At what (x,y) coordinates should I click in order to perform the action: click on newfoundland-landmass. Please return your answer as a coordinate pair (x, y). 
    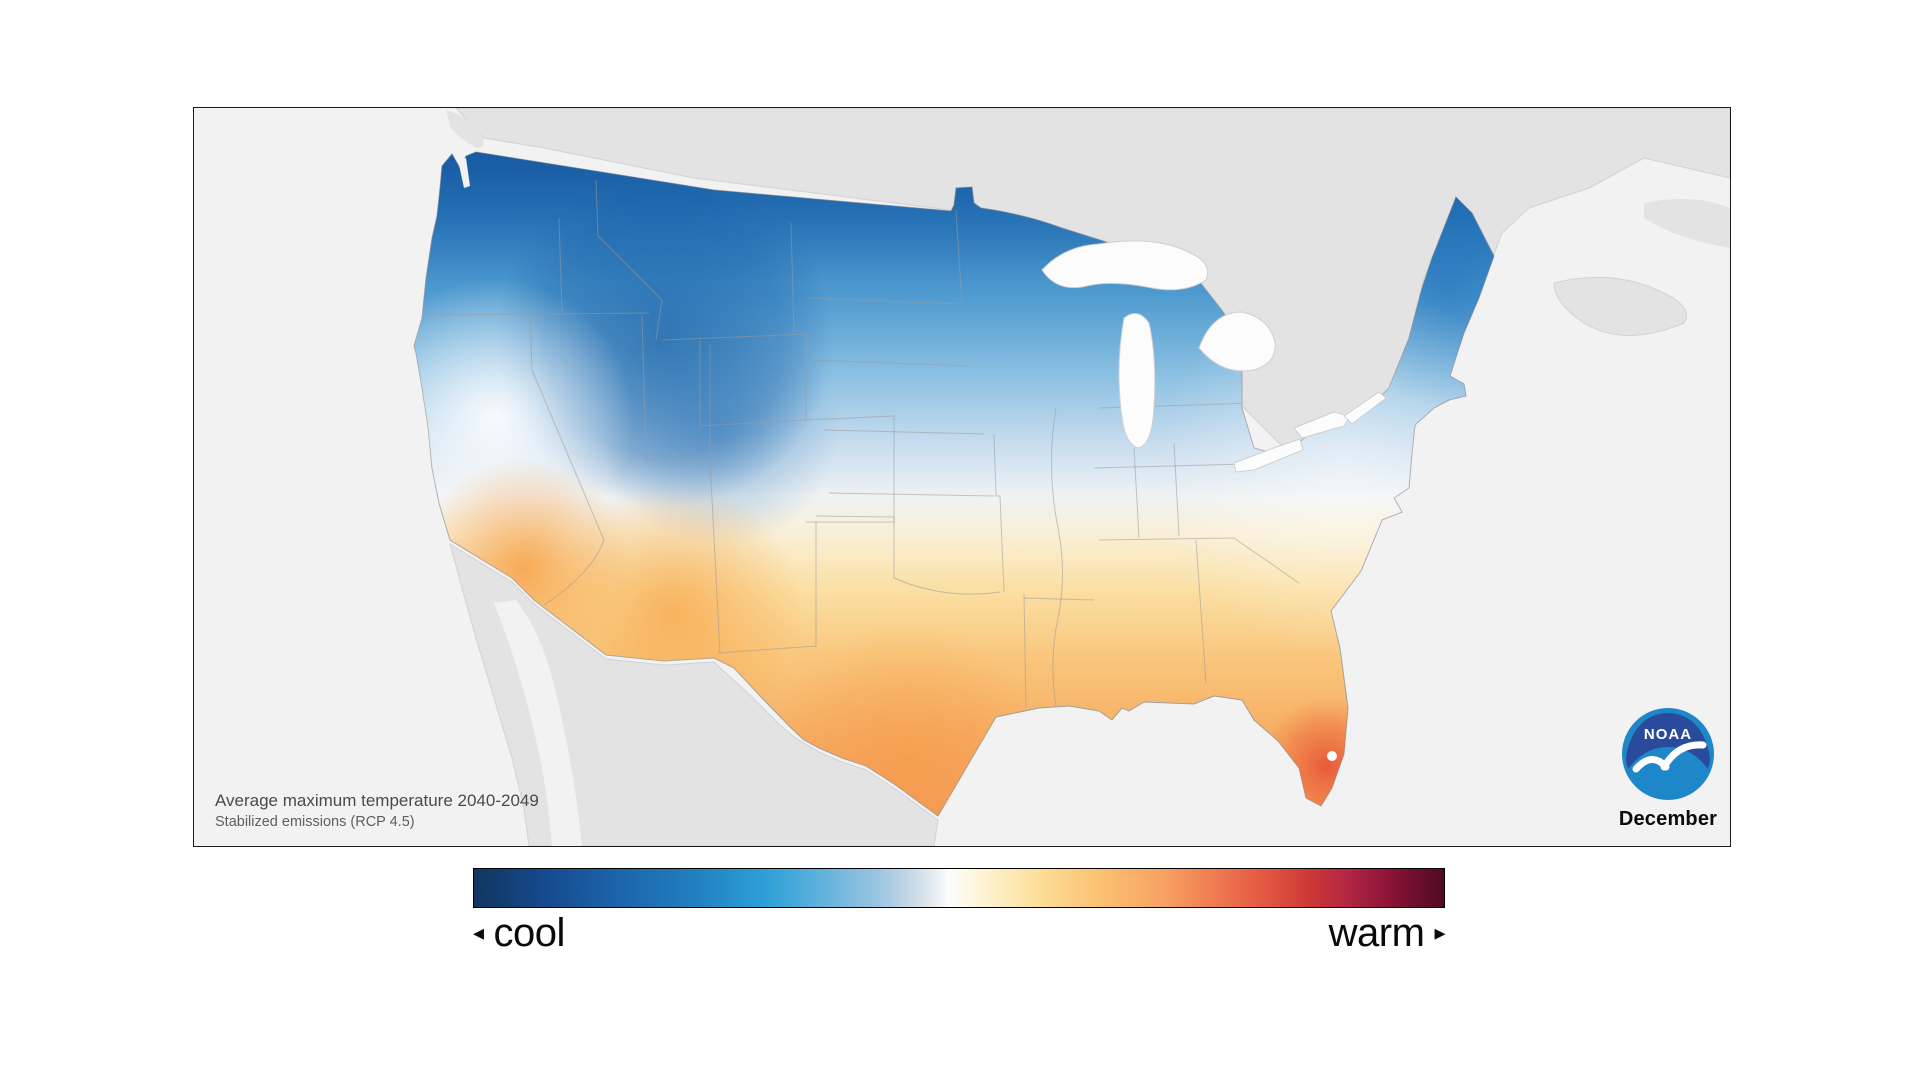
    Looking at the image, I should click on (1687, 223).